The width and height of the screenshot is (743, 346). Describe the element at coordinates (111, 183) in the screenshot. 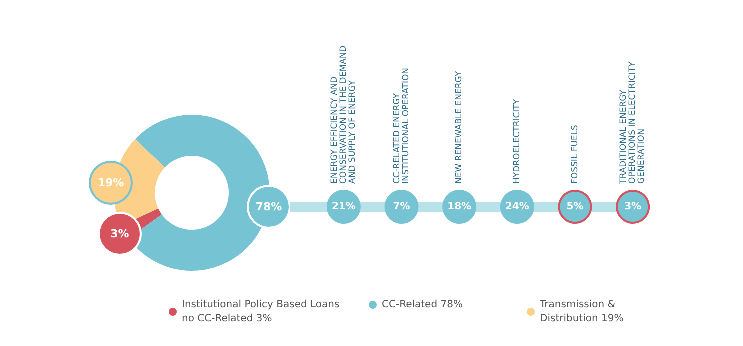

I see `data-label: 19%` at that location.